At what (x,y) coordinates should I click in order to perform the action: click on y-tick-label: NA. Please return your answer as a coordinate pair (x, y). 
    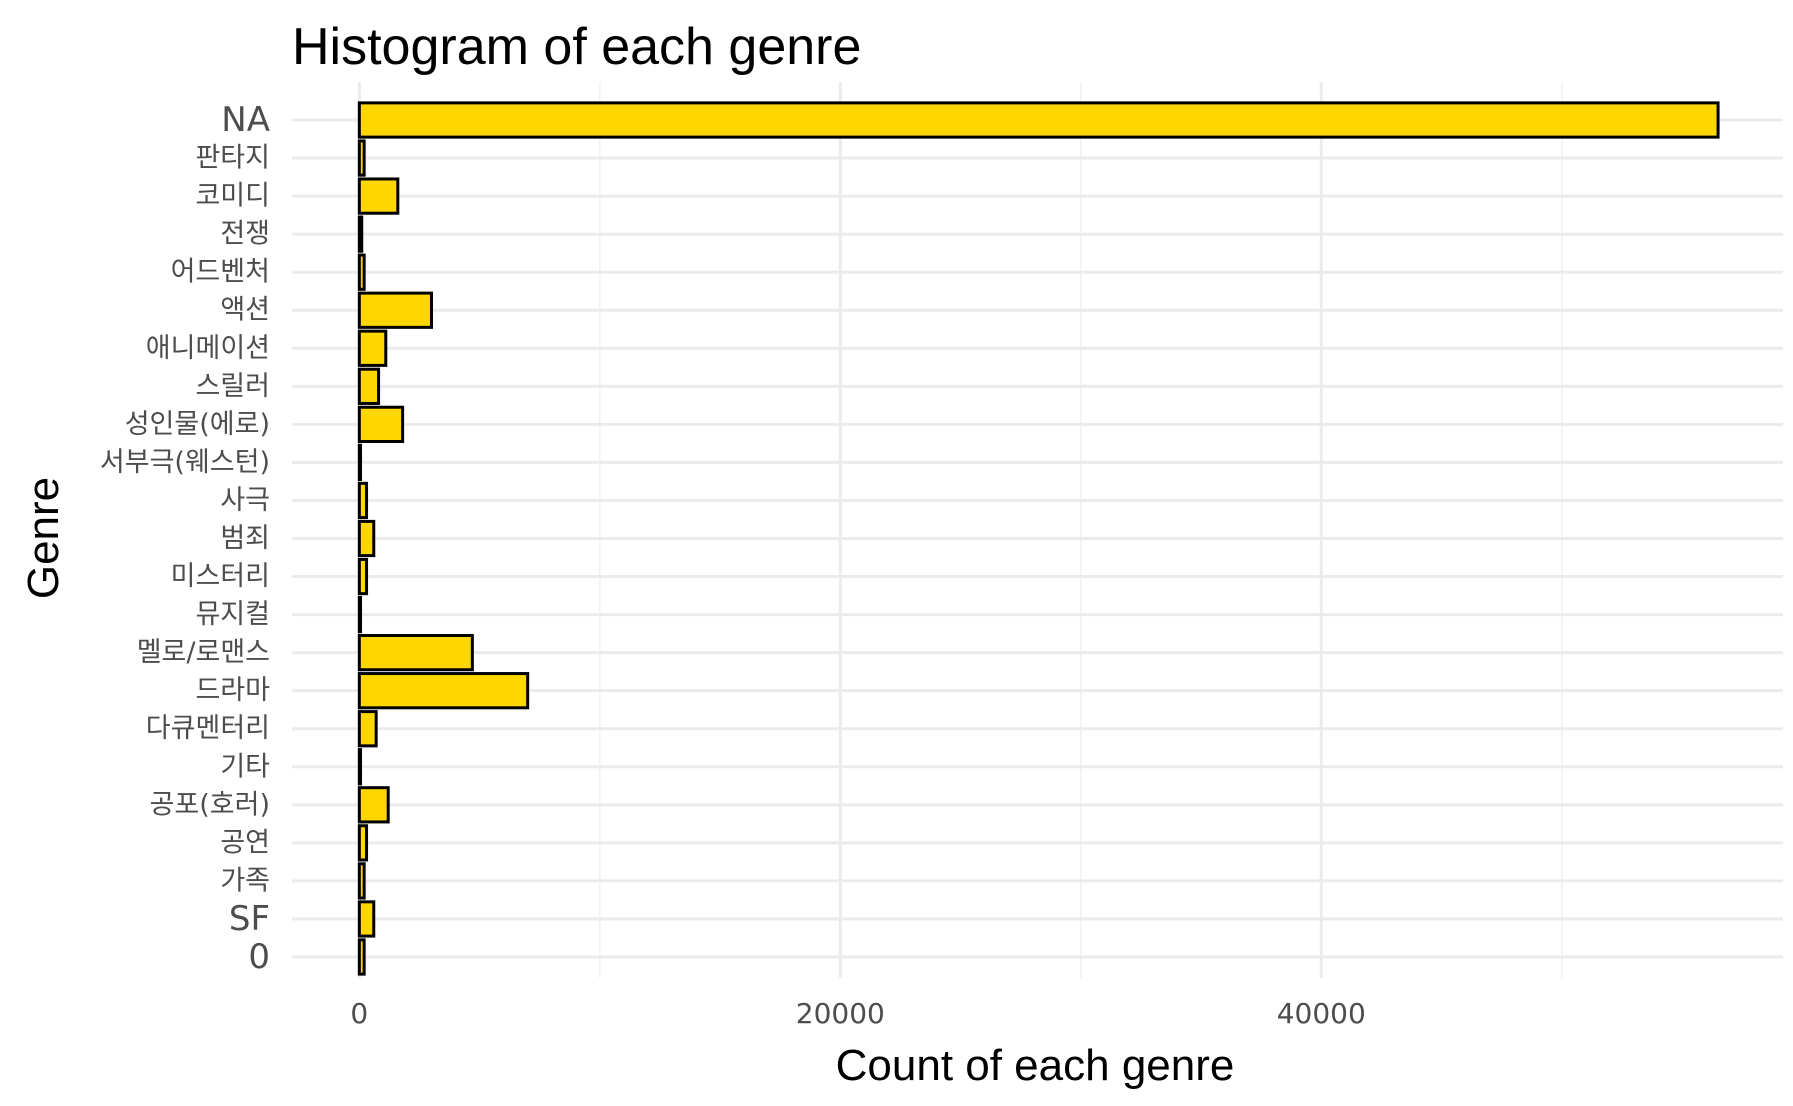
    Looking at the image, I should click on (245, 120).